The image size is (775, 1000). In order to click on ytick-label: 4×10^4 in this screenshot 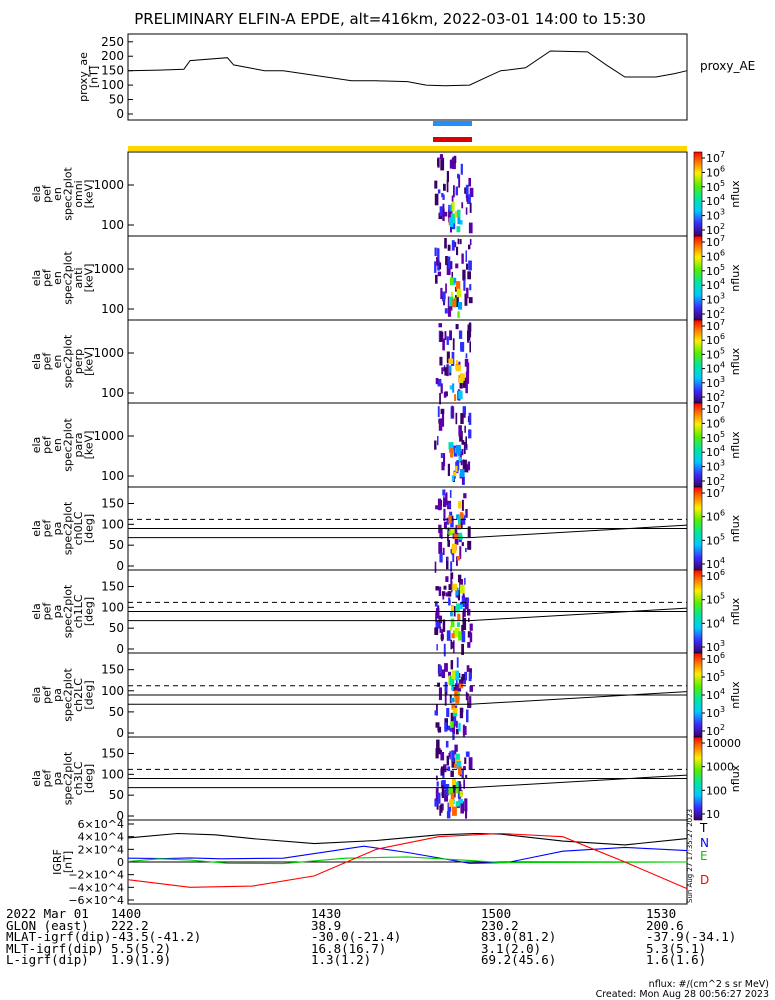, I will do `click(101, 837)`.